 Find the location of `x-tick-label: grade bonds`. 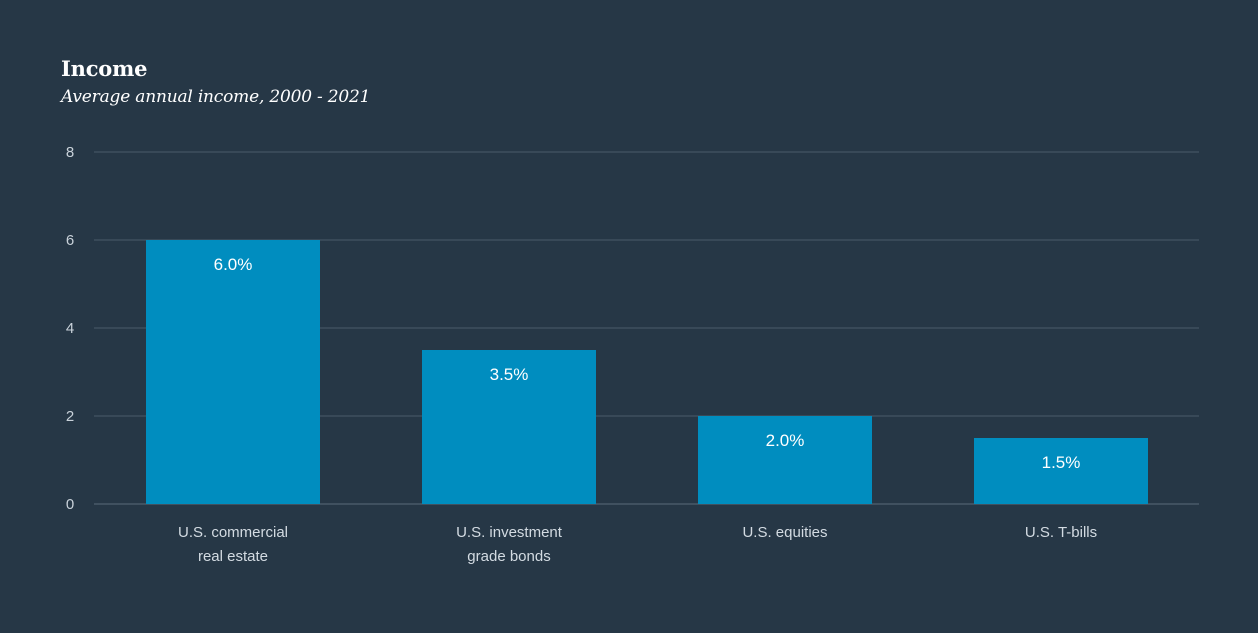

x-tick-label: grade bonds is located at coordinates (508, 556).